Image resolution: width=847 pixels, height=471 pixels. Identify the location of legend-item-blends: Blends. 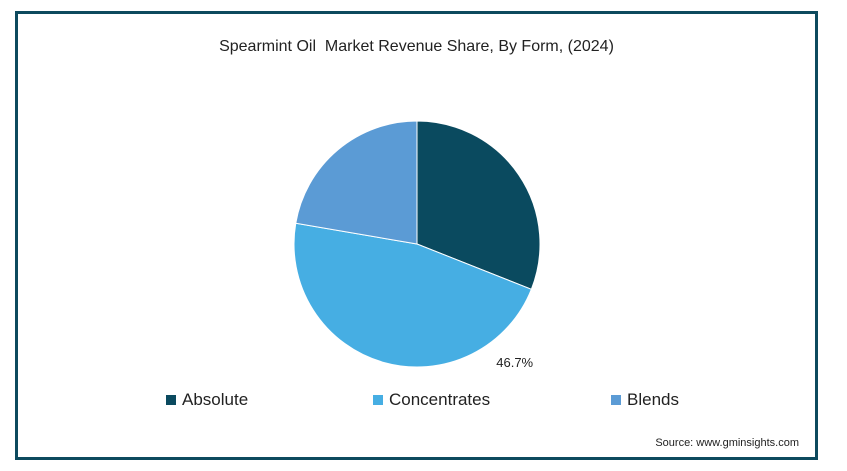
(645, 400).